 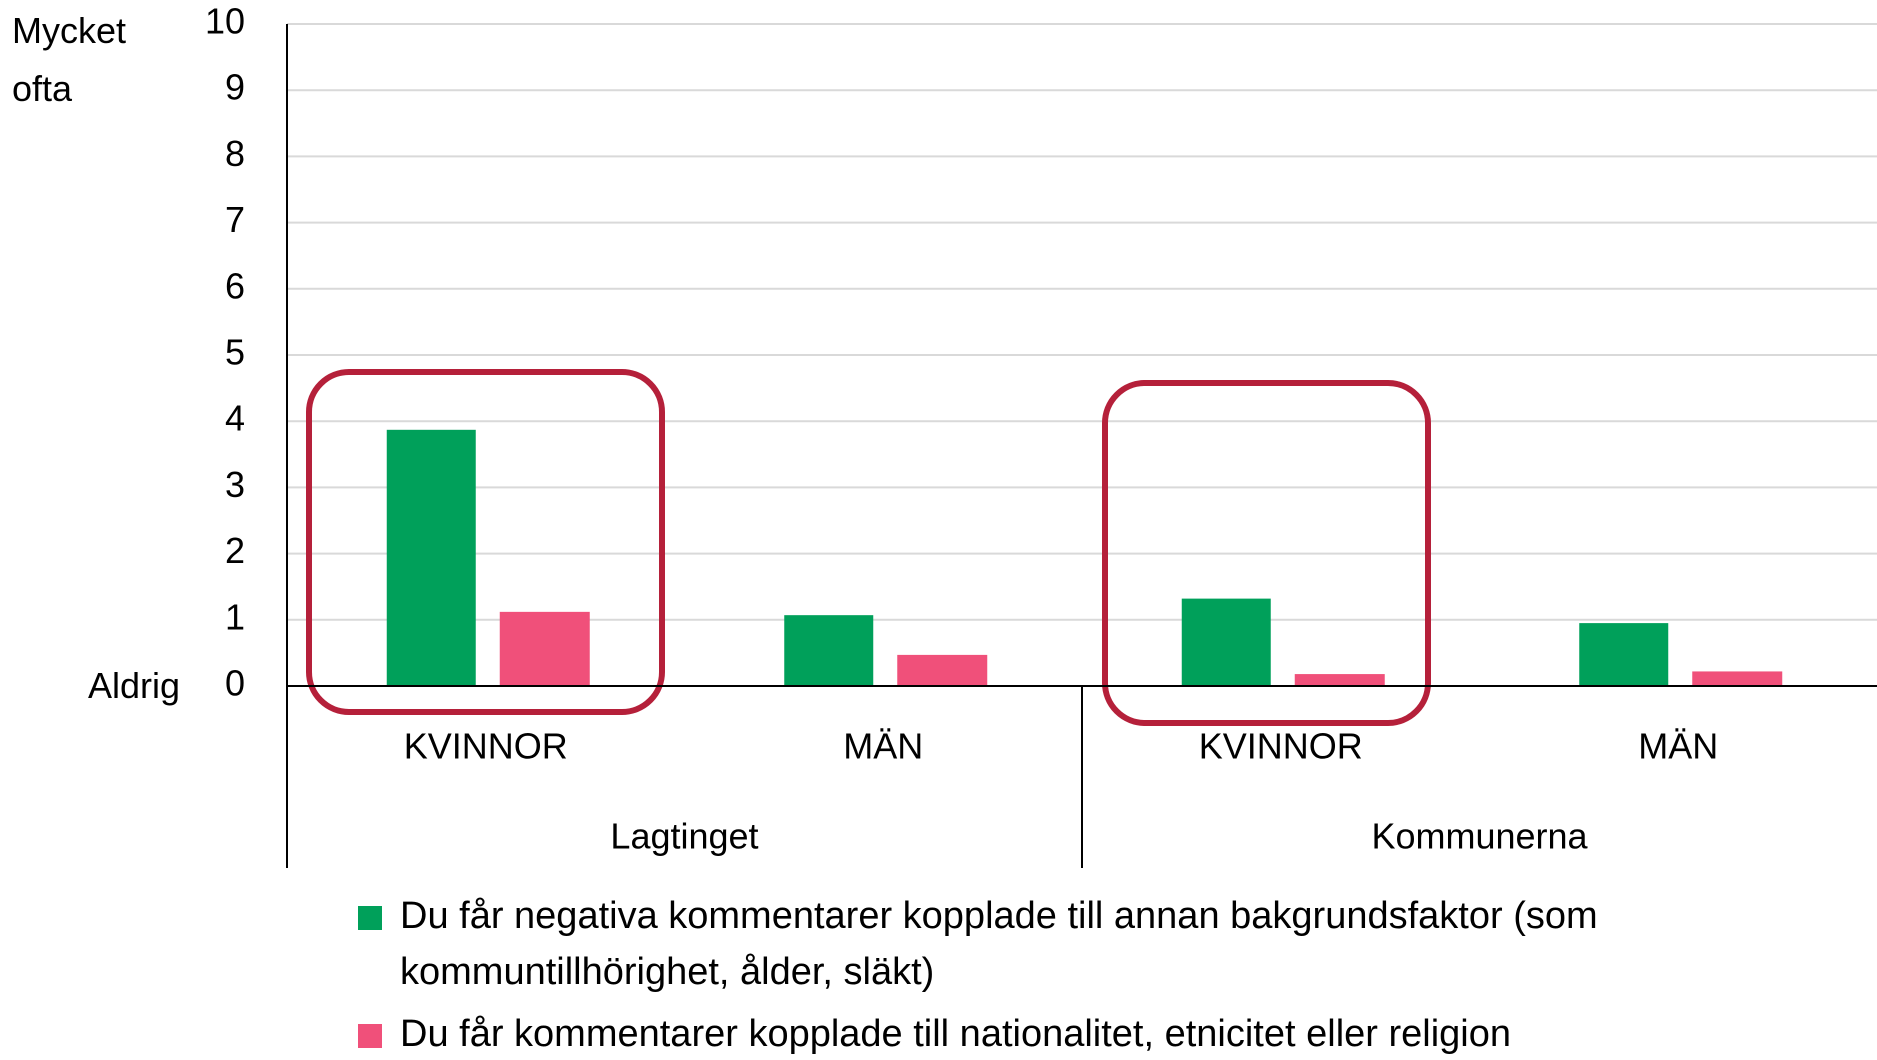 I want to click on y-tick-label: 0, so click(x=235, y=683).